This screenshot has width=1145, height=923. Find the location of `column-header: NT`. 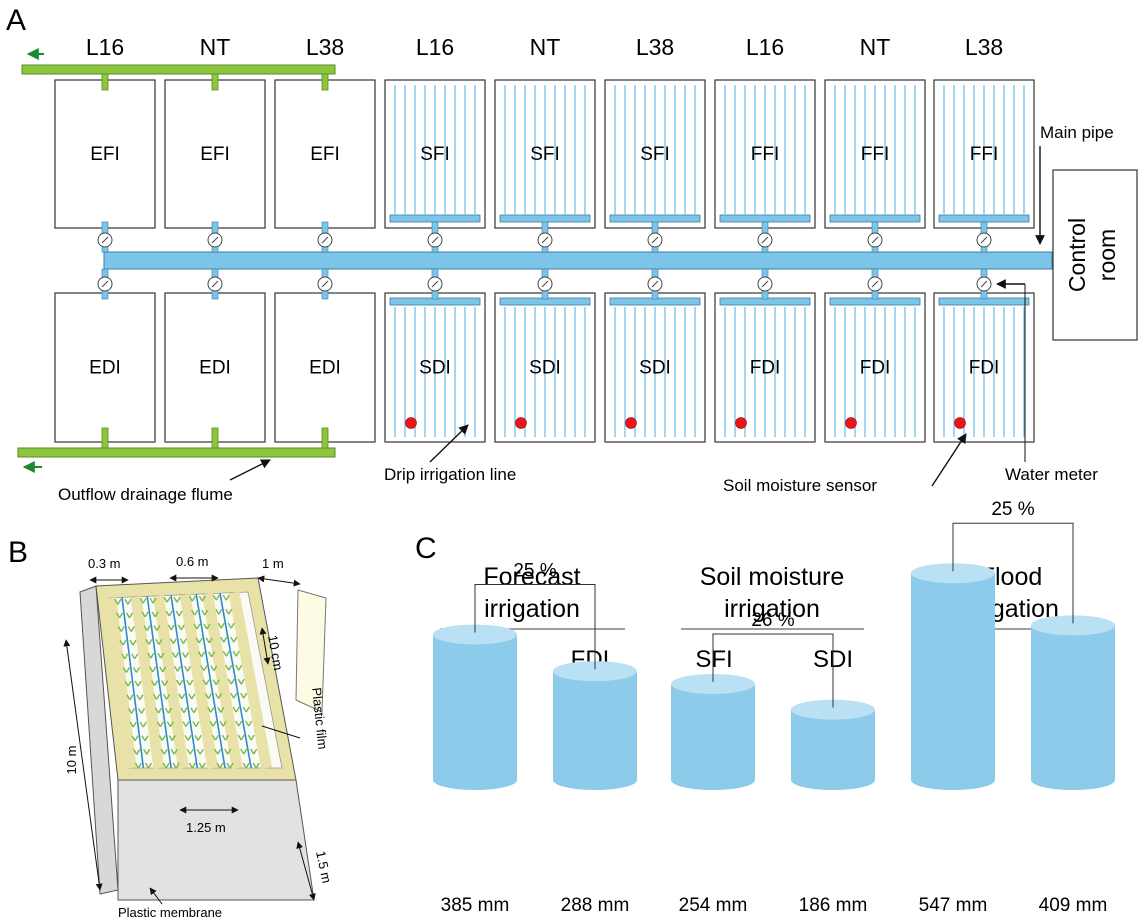

column-header: NT is located at coordinates (545, 47).